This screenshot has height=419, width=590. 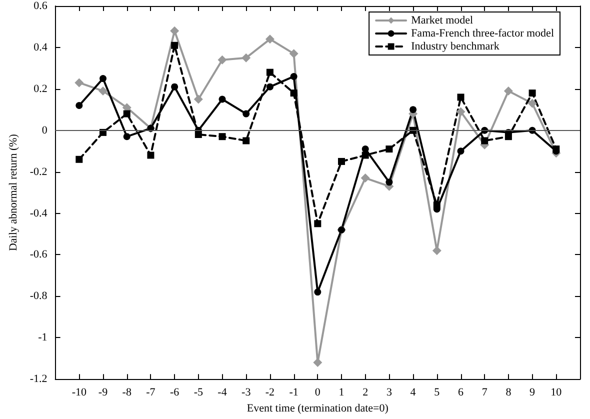 What do you see at coordinates (79, 392) in the screenshot?
I see `x-tick-label: -10` at bounding box center [79, 392].